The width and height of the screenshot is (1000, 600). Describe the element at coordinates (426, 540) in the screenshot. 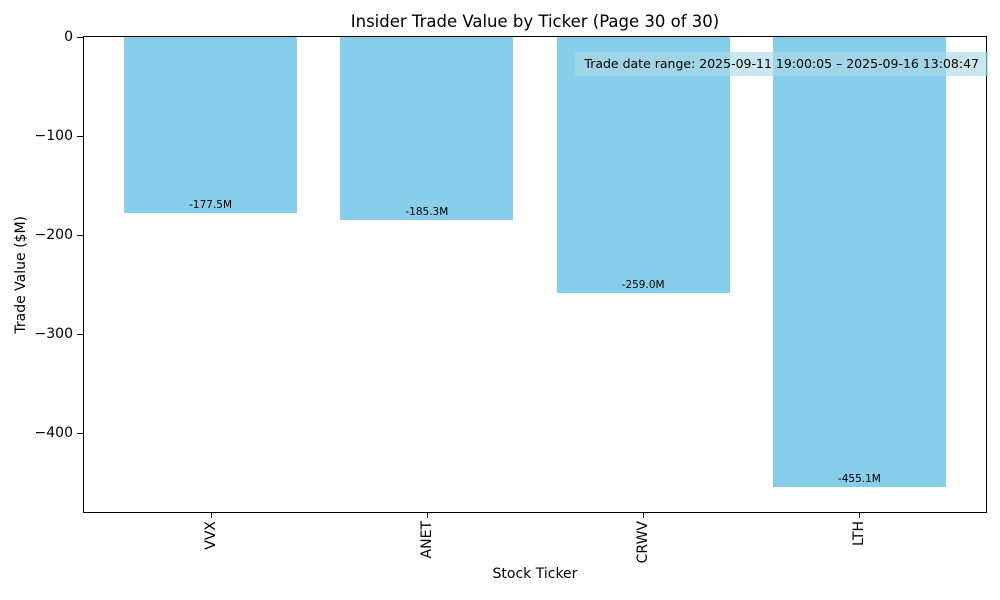

I see `x-tick-label-ANET: ANET` at that location.